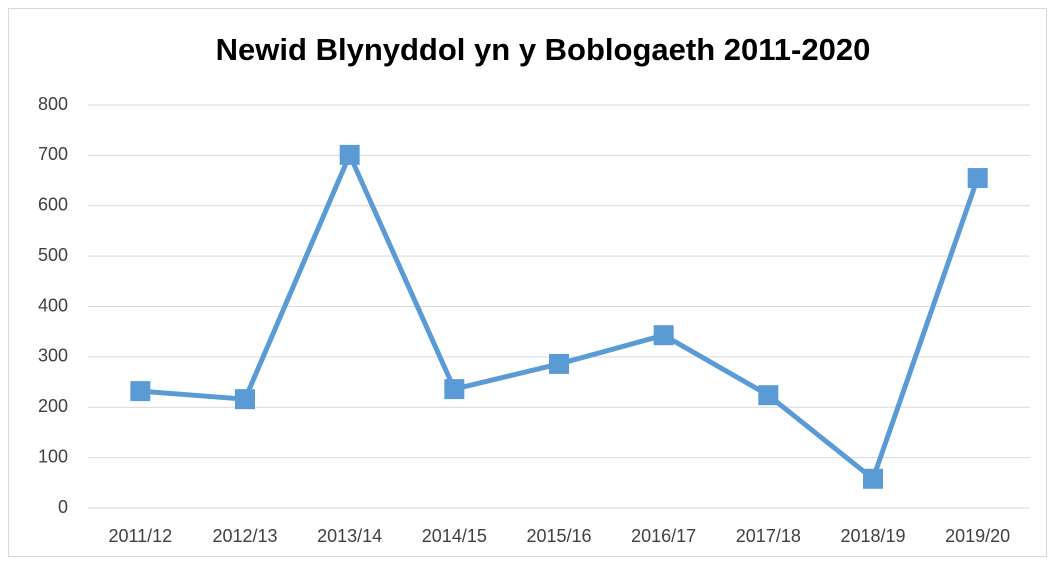 This screenshot has width=1051, height=561. What do you see at coordinates (53, 305) in the screenshot?
I see `y-tick-label: 400` at bounding box center [53, 305].